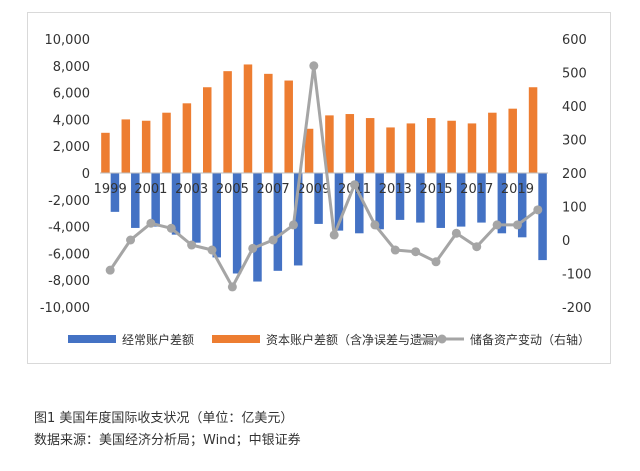 The width and height of the screenshot is (640, 471). I want to click on left-axis-tick-label: -8,000, so click(69, 281).